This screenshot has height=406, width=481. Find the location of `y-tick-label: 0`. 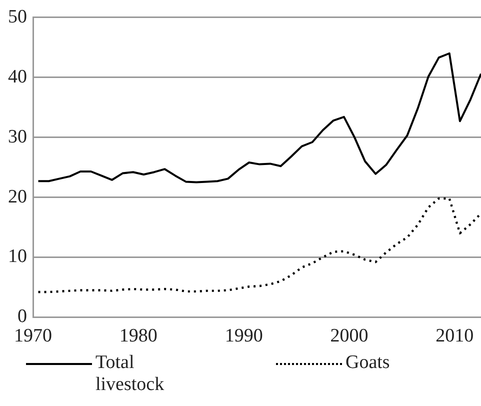

y-tick-label: 0 is located at coordinates (22, 317).